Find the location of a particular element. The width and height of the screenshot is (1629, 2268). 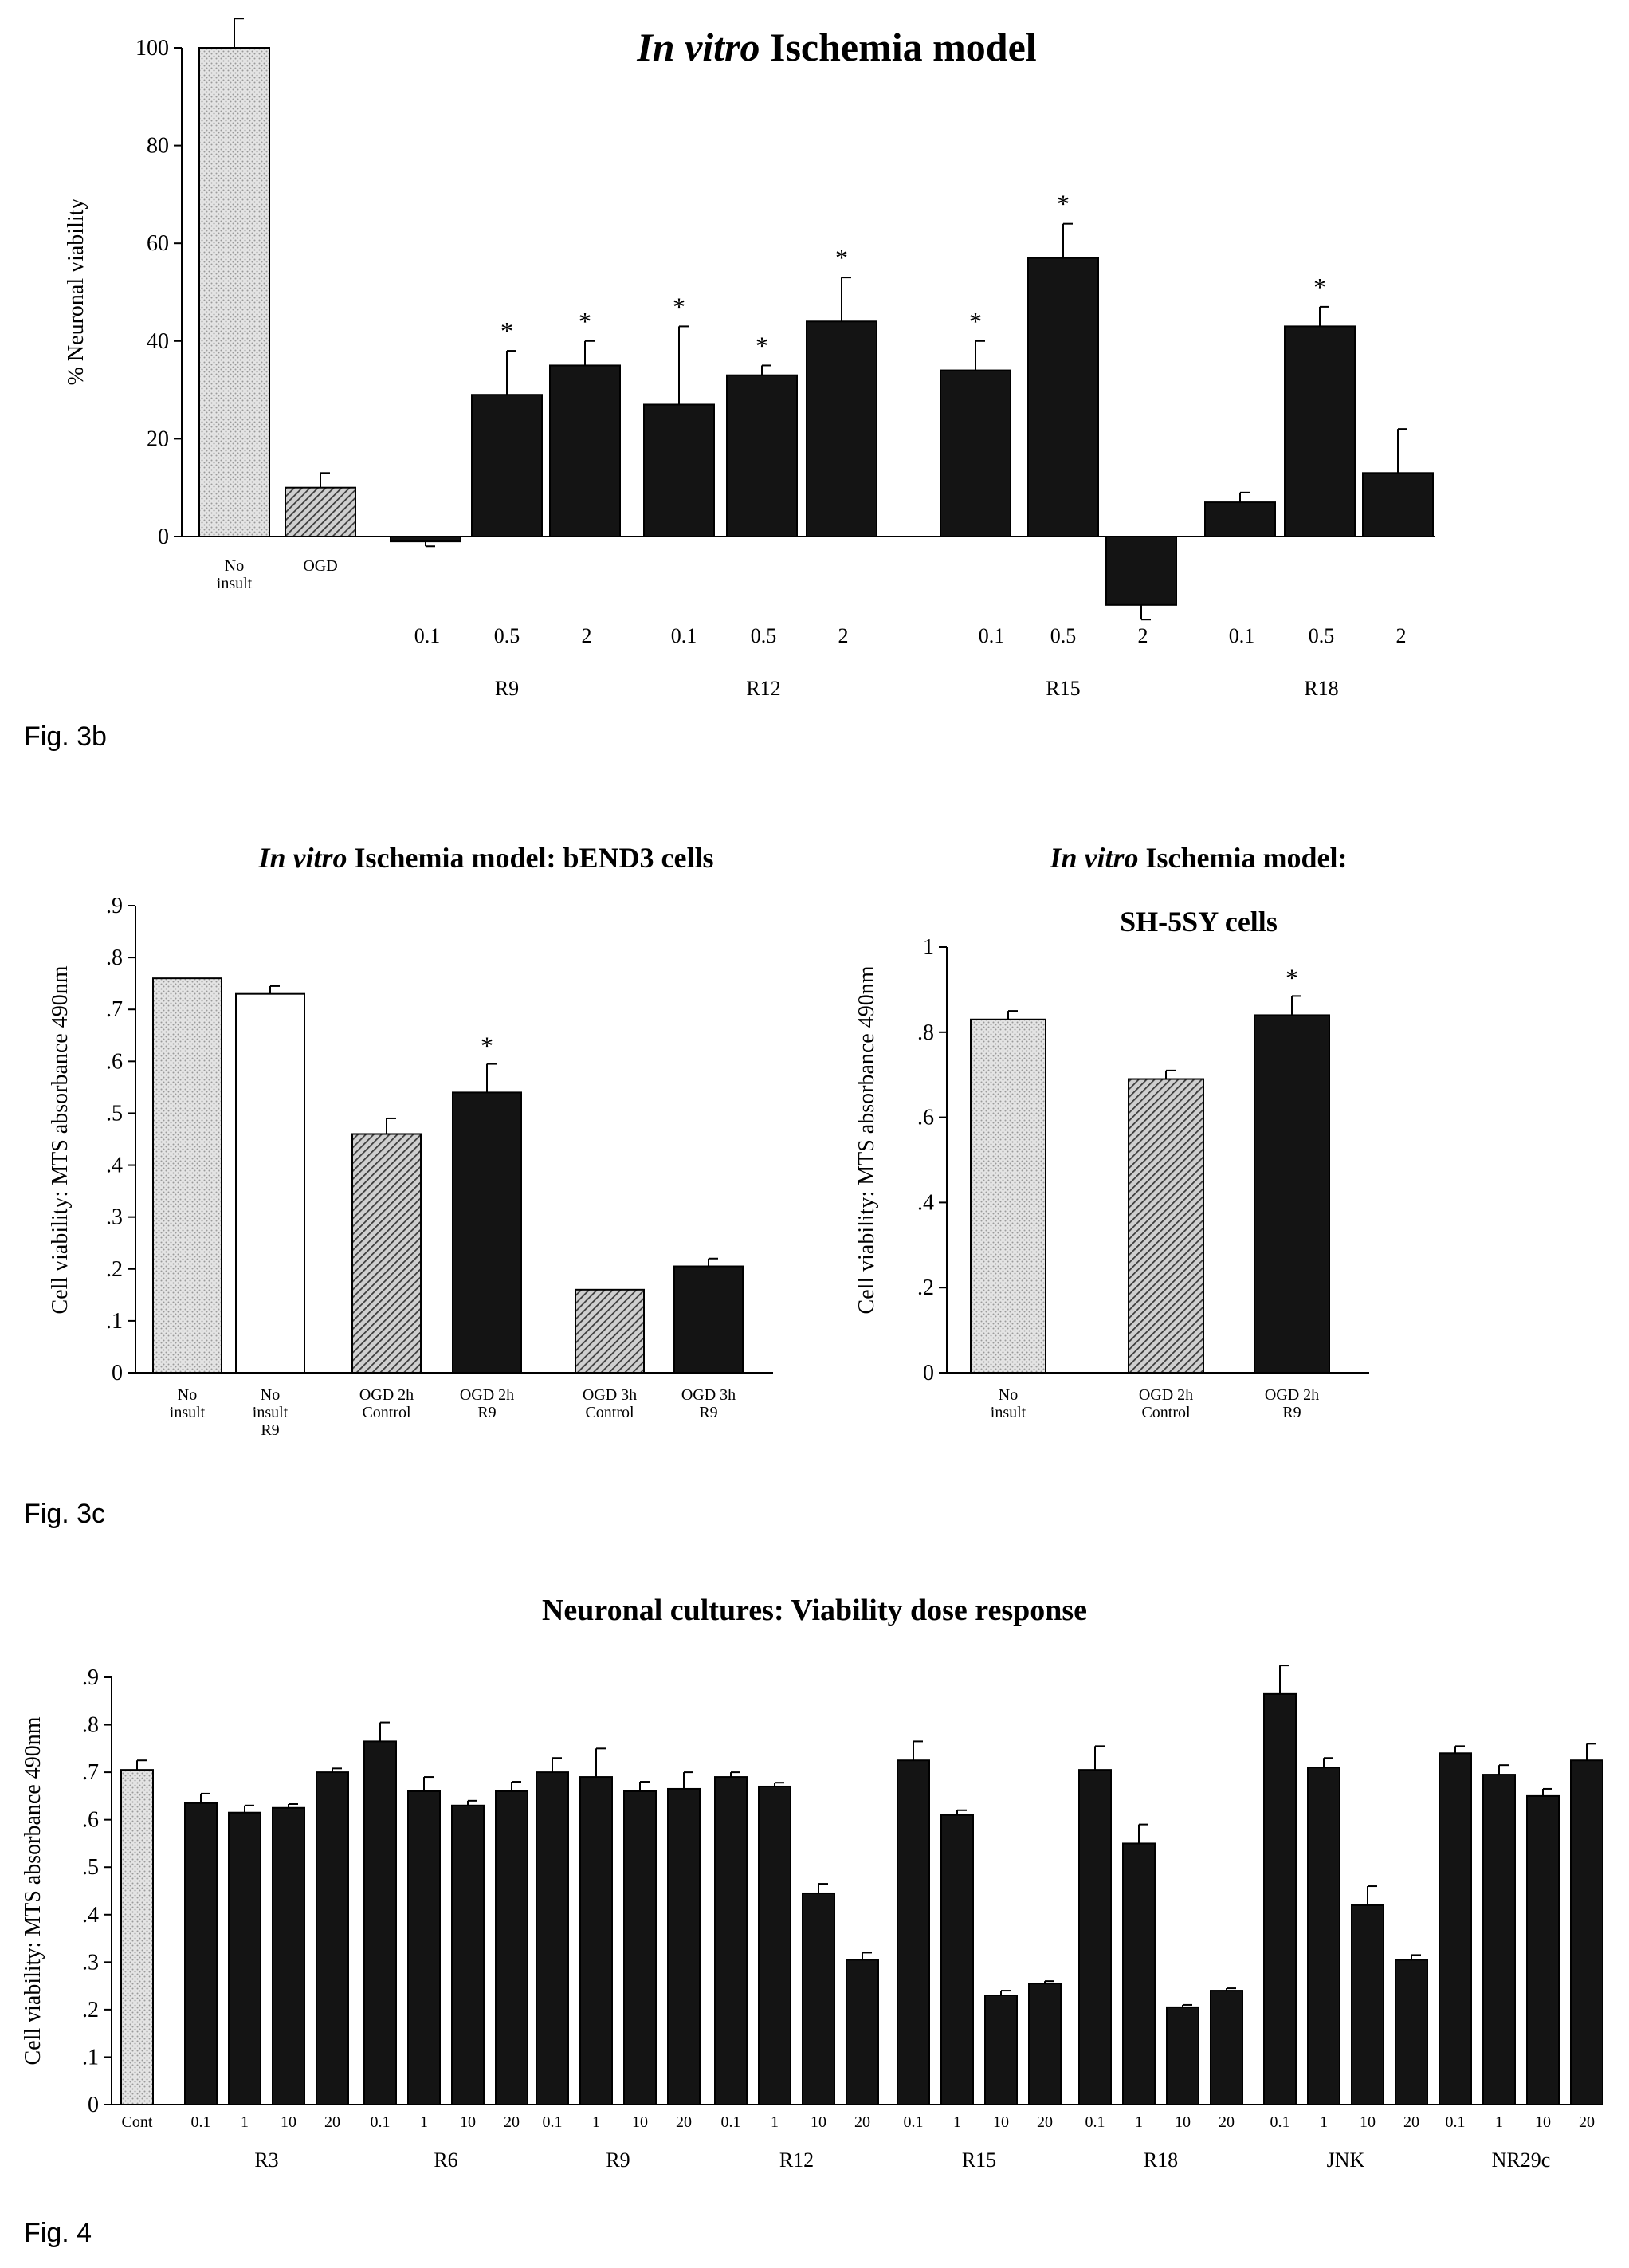

fig3b-label: Fig. 3b is located at coordinates (65, 737).